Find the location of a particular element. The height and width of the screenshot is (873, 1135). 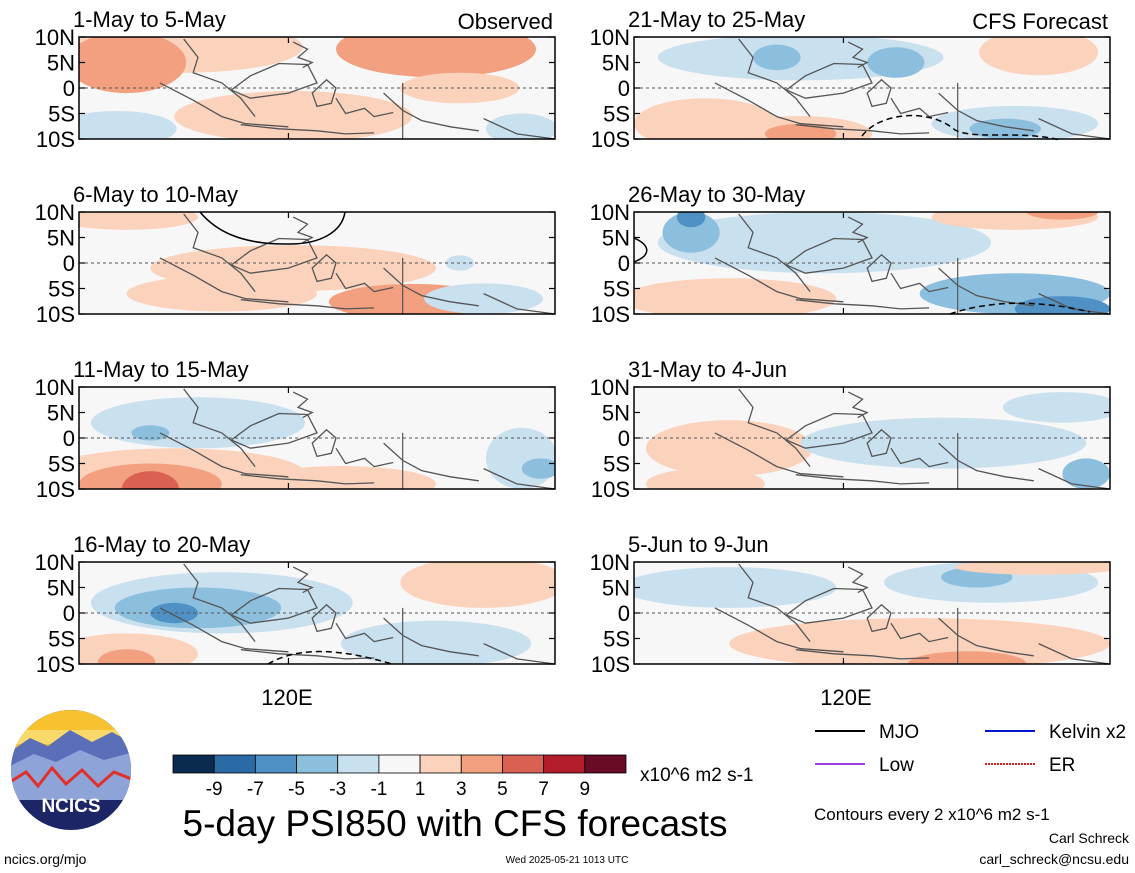

author-name: Carl Schreck is located at coordinates (1089, 838).